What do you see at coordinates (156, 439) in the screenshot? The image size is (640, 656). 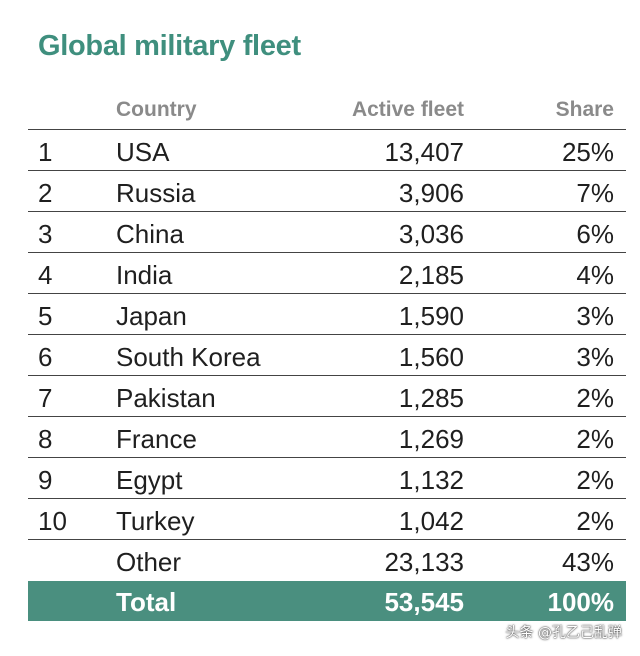 I see `country-cell: France` at bounding box center [156, 439].